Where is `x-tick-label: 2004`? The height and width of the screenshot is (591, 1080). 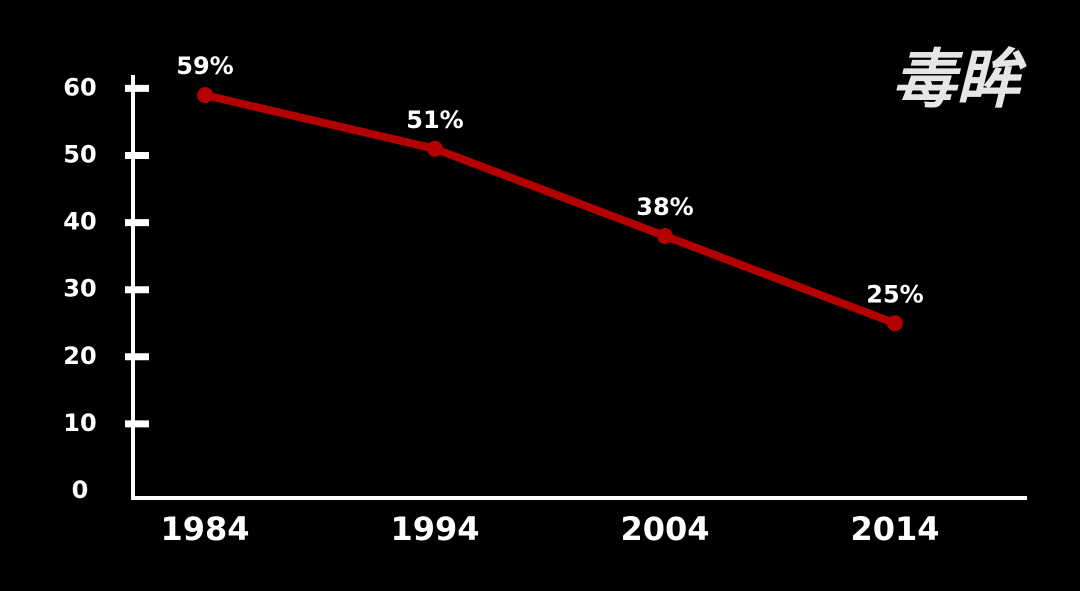 x-tick-label: 2004 is located at coordinates (664, 529).